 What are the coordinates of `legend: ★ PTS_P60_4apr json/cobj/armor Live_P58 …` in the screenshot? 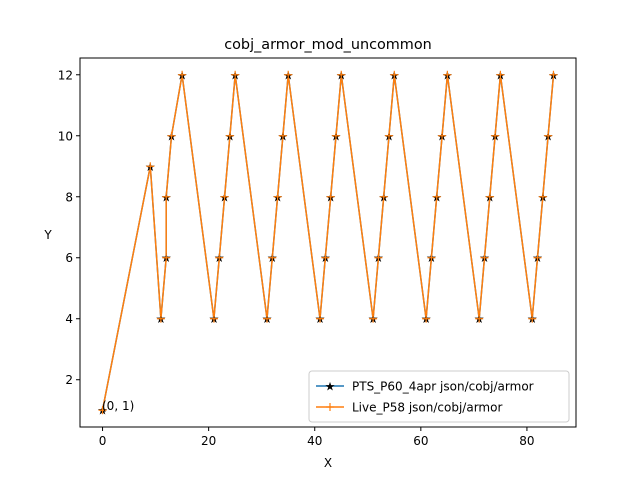 It's located at (439, 396).